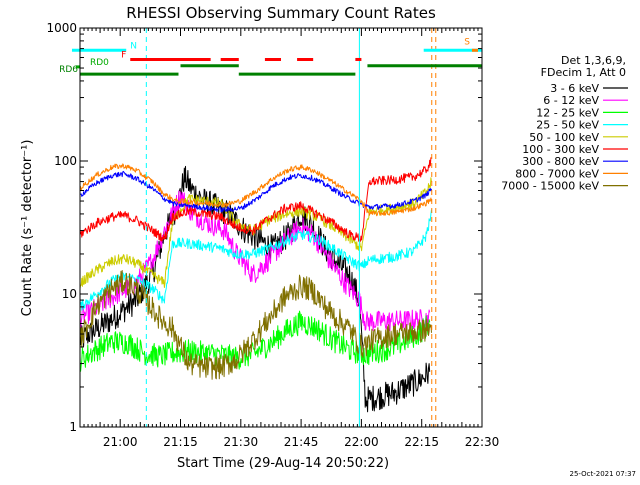  What do you see at coordinates (241, 442) in the screenshot?
I see `x-tick-label-2: 21:30` at bounding box center [241, 442].